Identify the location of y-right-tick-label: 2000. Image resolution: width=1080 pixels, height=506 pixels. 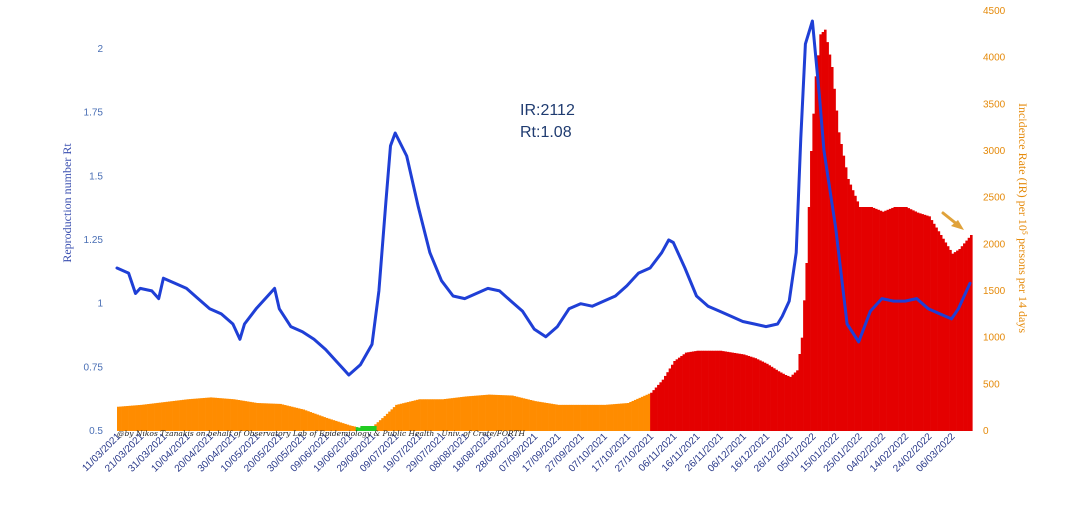
(994, 244).